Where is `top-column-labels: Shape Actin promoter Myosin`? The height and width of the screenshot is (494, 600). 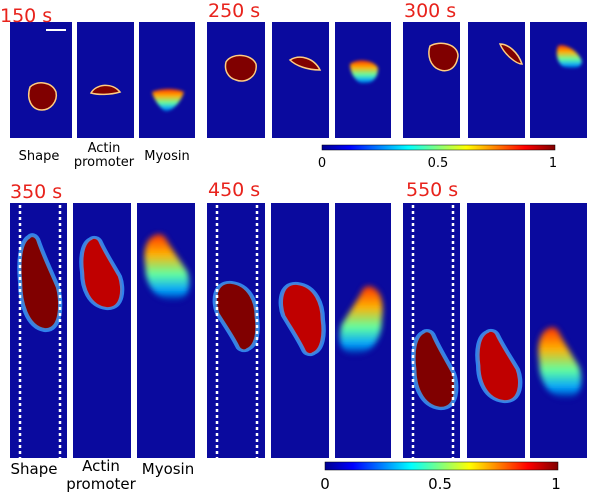 top-column-labels: Shape Actin promoter Myosin is located at coordinates (104, 155).